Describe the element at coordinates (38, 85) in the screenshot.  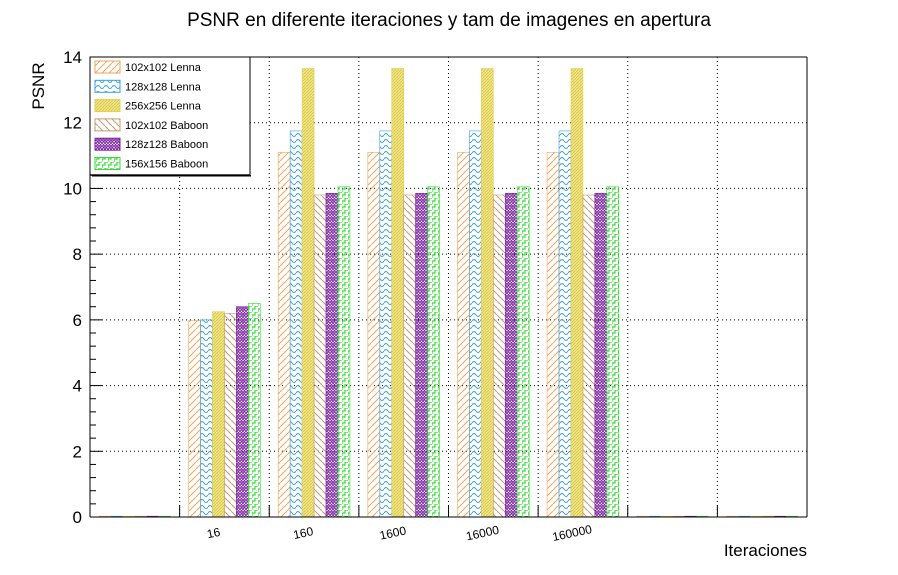
I see `y-axis-label: PSNR` at that location.